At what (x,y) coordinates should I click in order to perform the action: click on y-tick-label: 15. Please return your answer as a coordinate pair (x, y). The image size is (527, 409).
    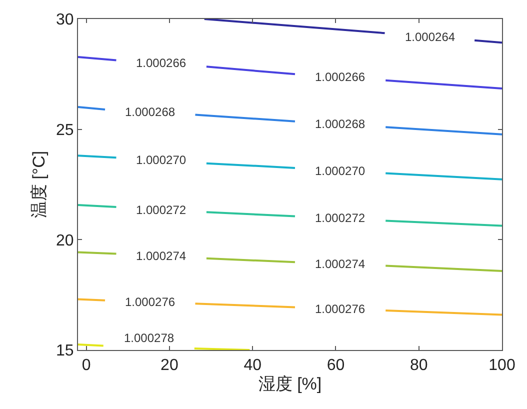
    Looking at the image, I should click on (65, 351).